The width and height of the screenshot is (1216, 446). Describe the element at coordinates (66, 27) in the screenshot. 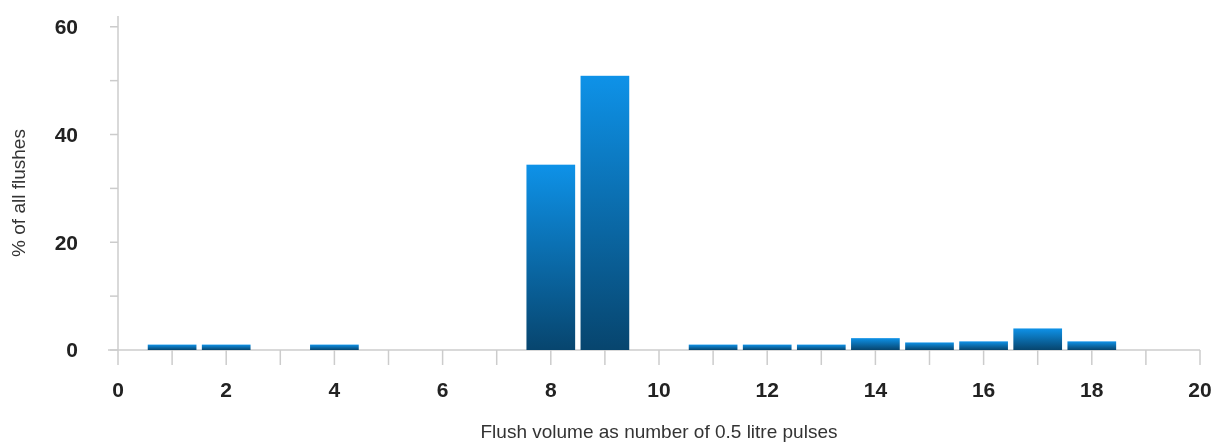

I see `y-tick-label: 60` at that location.